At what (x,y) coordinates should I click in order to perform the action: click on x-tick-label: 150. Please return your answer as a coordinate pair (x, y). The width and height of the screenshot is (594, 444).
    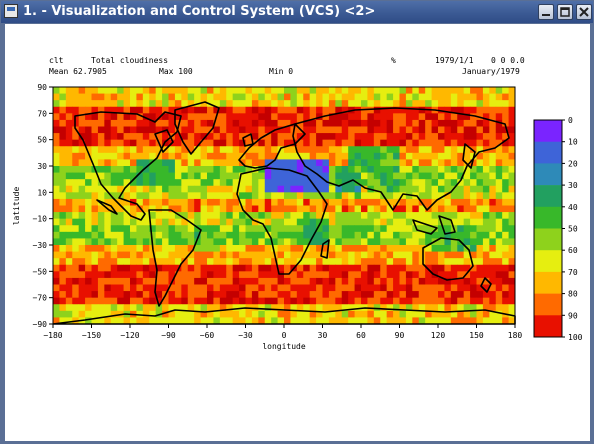
    Looking at the image, I should click on (476, 335).